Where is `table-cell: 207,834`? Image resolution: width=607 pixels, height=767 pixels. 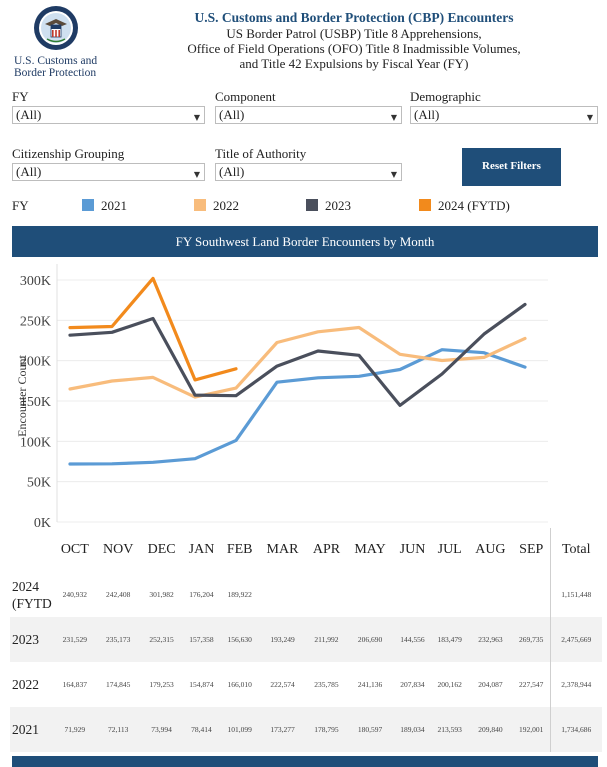 table-cell: 207,834 is located at coordinates (412, 684).